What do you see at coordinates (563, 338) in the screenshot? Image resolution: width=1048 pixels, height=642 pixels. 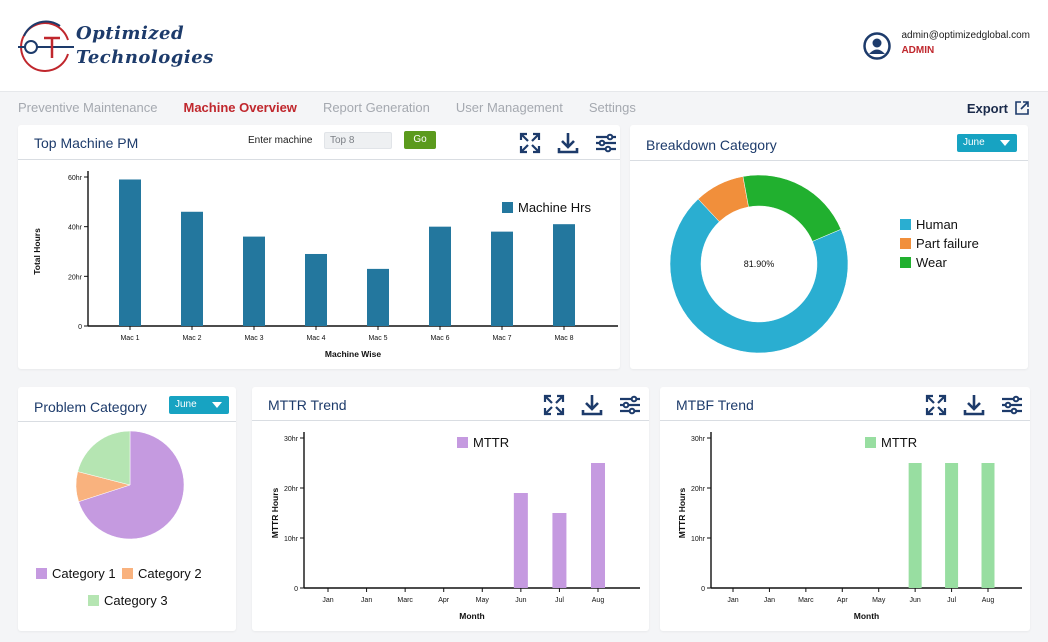 I see `x-tick-label: Mac 8` at bounding box center [563, 338].